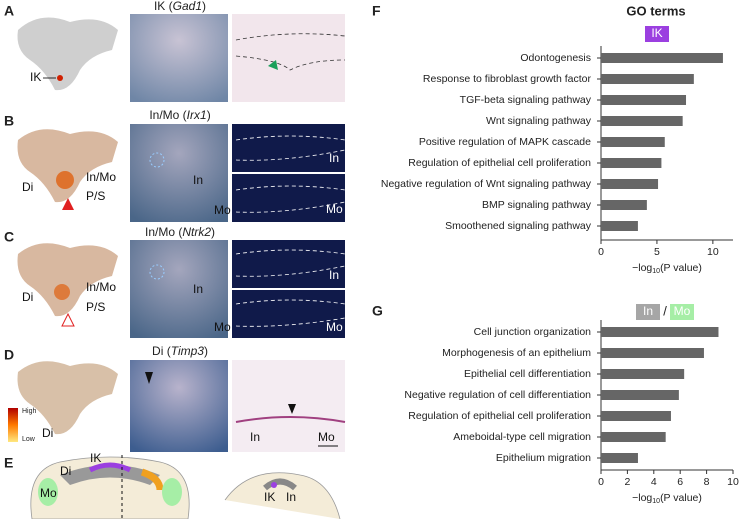  Describe the element at coordinates (9, 11) in the screenshot. I see `panel-letter: A` at that location.